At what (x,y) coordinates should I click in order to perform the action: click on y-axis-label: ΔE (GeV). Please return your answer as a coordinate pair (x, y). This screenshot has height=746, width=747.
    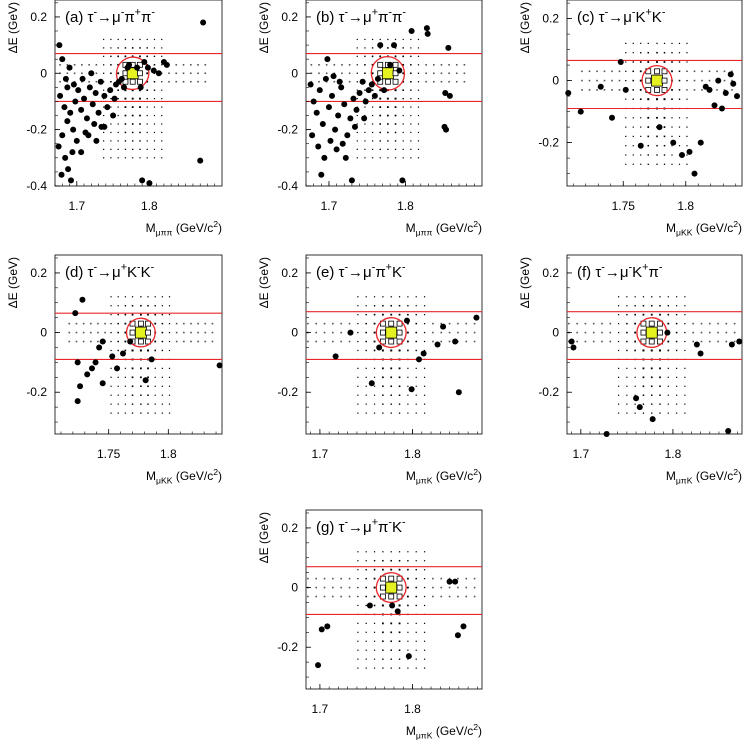
    Looking at the image, I should click on (264, 537).